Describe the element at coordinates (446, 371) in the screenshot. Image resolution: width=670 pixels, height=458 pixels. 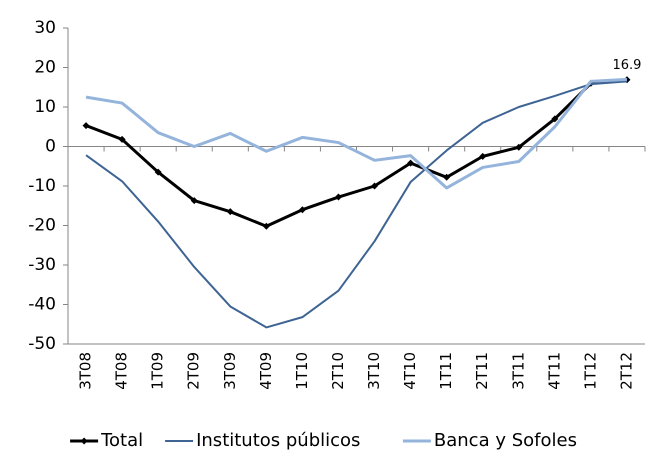
I see `x-tick-label: 1T11` at that location.